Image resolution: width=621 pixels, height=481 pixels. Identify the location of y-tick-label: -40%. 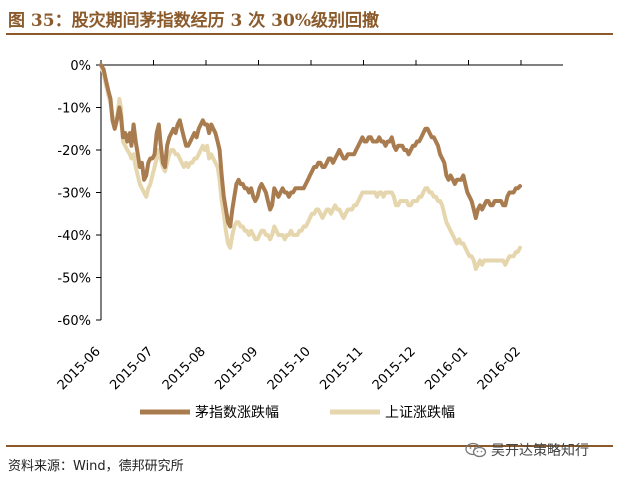
(74, 236).